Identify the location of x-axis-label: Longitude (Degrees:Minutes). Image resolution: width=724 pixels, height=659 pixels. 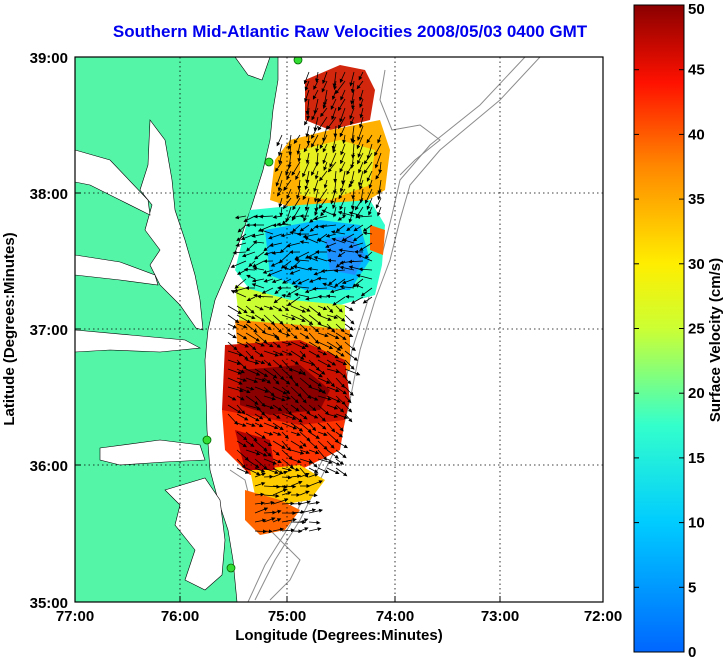
(339, 635).